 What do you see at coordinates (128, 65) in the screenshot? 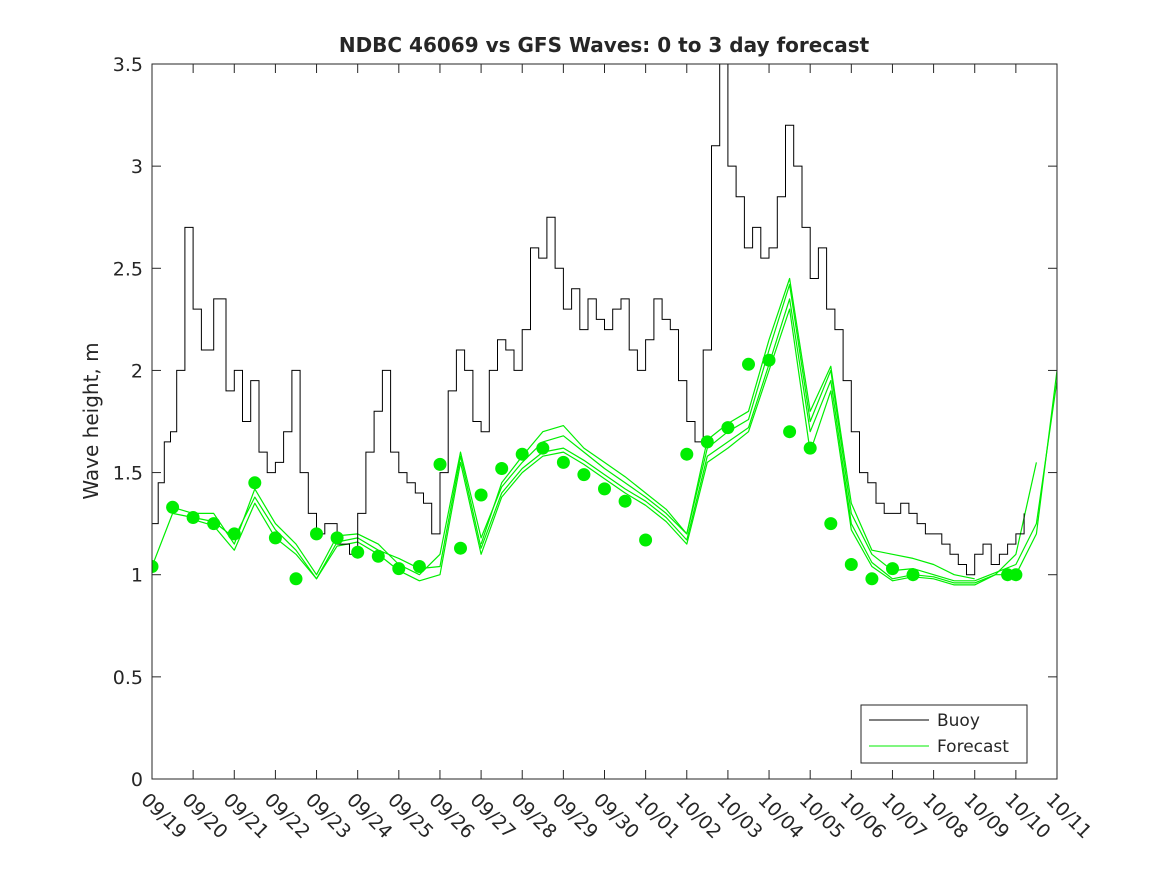
I see `y-tick-label: 3.5` at bounding box center [128, 65].